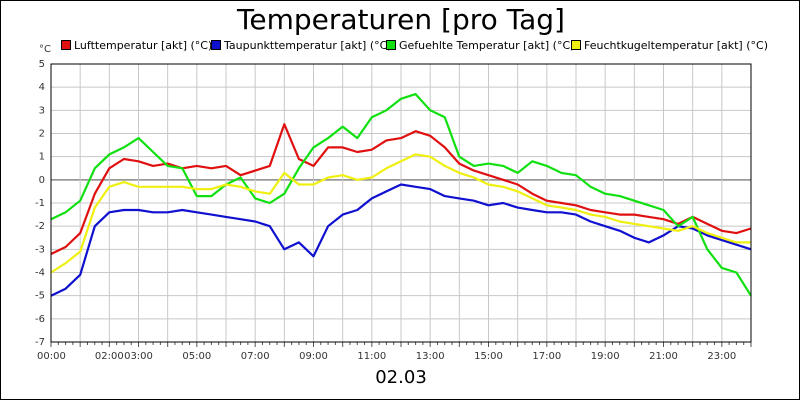 Image resolution: width=800 pixels, height=400 pixels. Describe the element at coordinates (487, 45) in the screenshot. I see `legend-label-gefuehlte-temperatur: Gefuehlte Temperatur [akt] (°C)` at that location.